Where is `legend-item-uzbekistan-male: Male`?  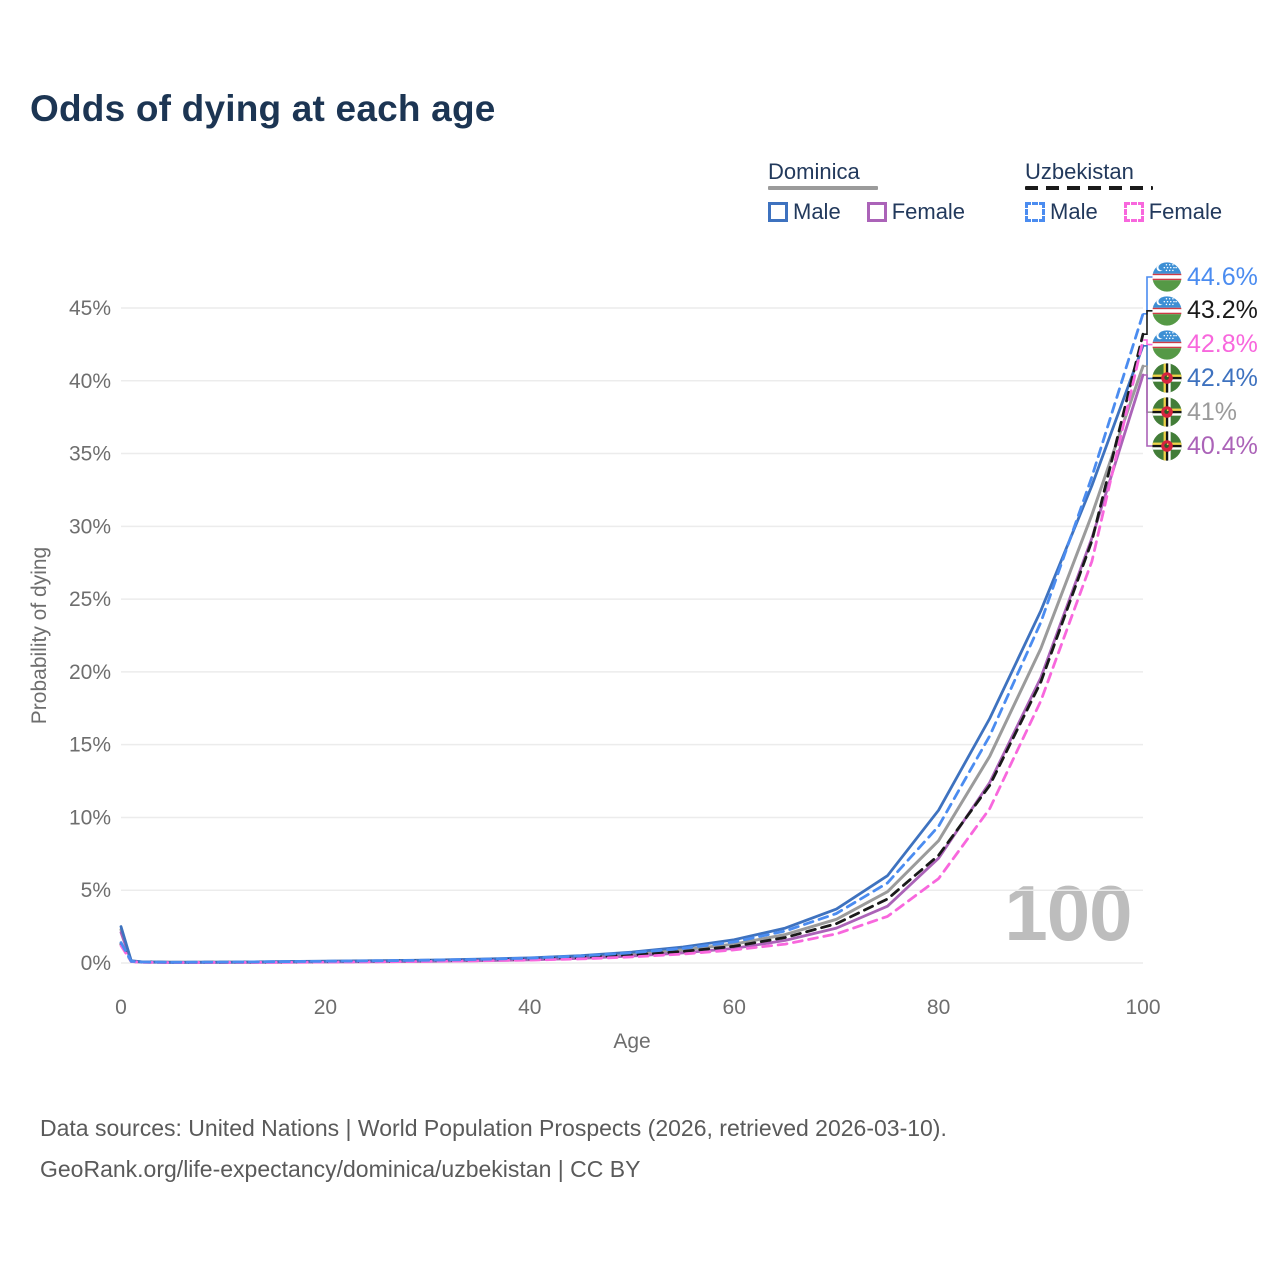 legend-item-uzbekistan-male: Male is located at coordinates (1061, 212).